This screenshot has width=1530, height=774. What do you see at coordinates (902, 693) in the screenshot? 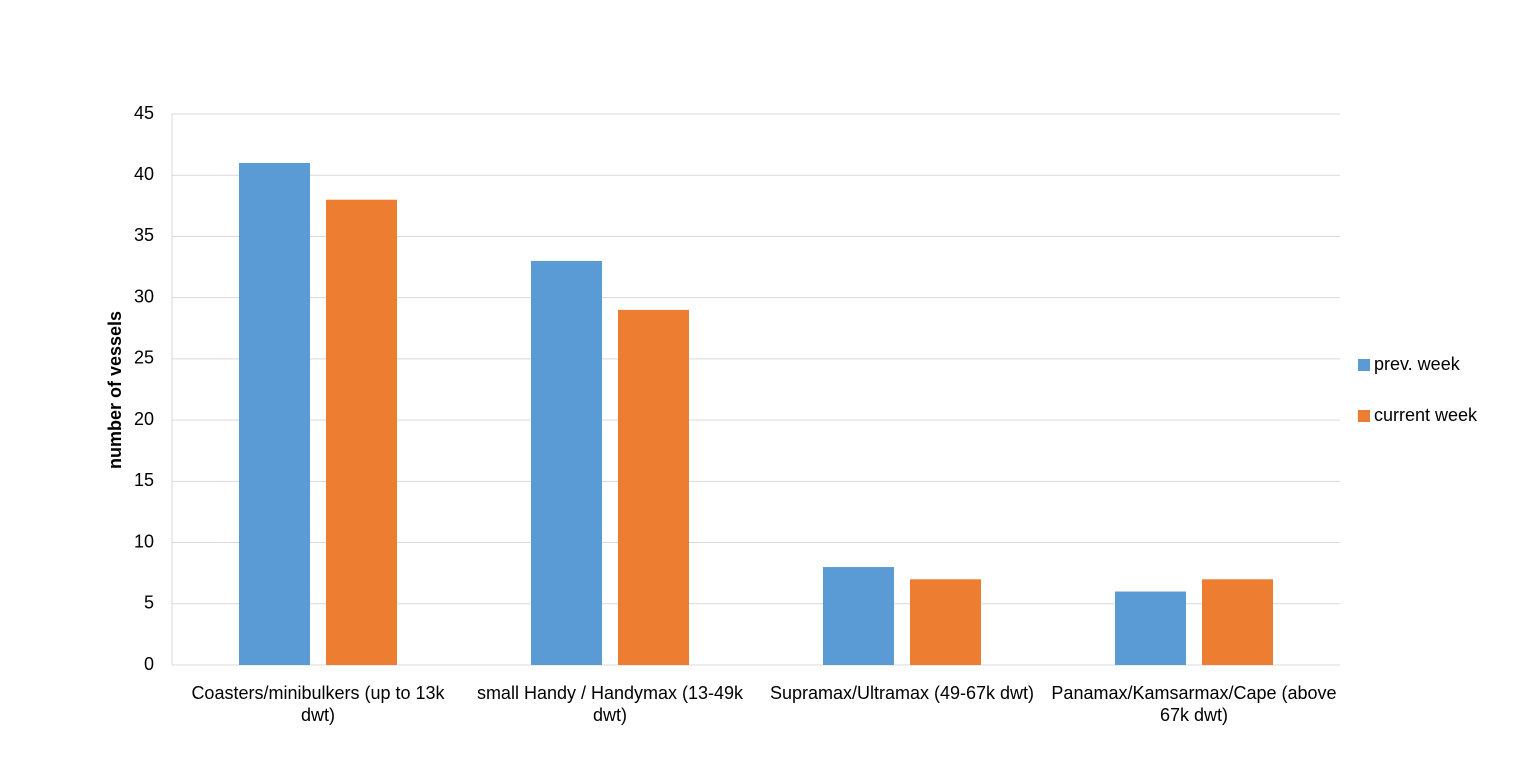
I see `x-tick-label: Supramax/Ultramax (49-67k dwt)` at bounding box center [902, 693].